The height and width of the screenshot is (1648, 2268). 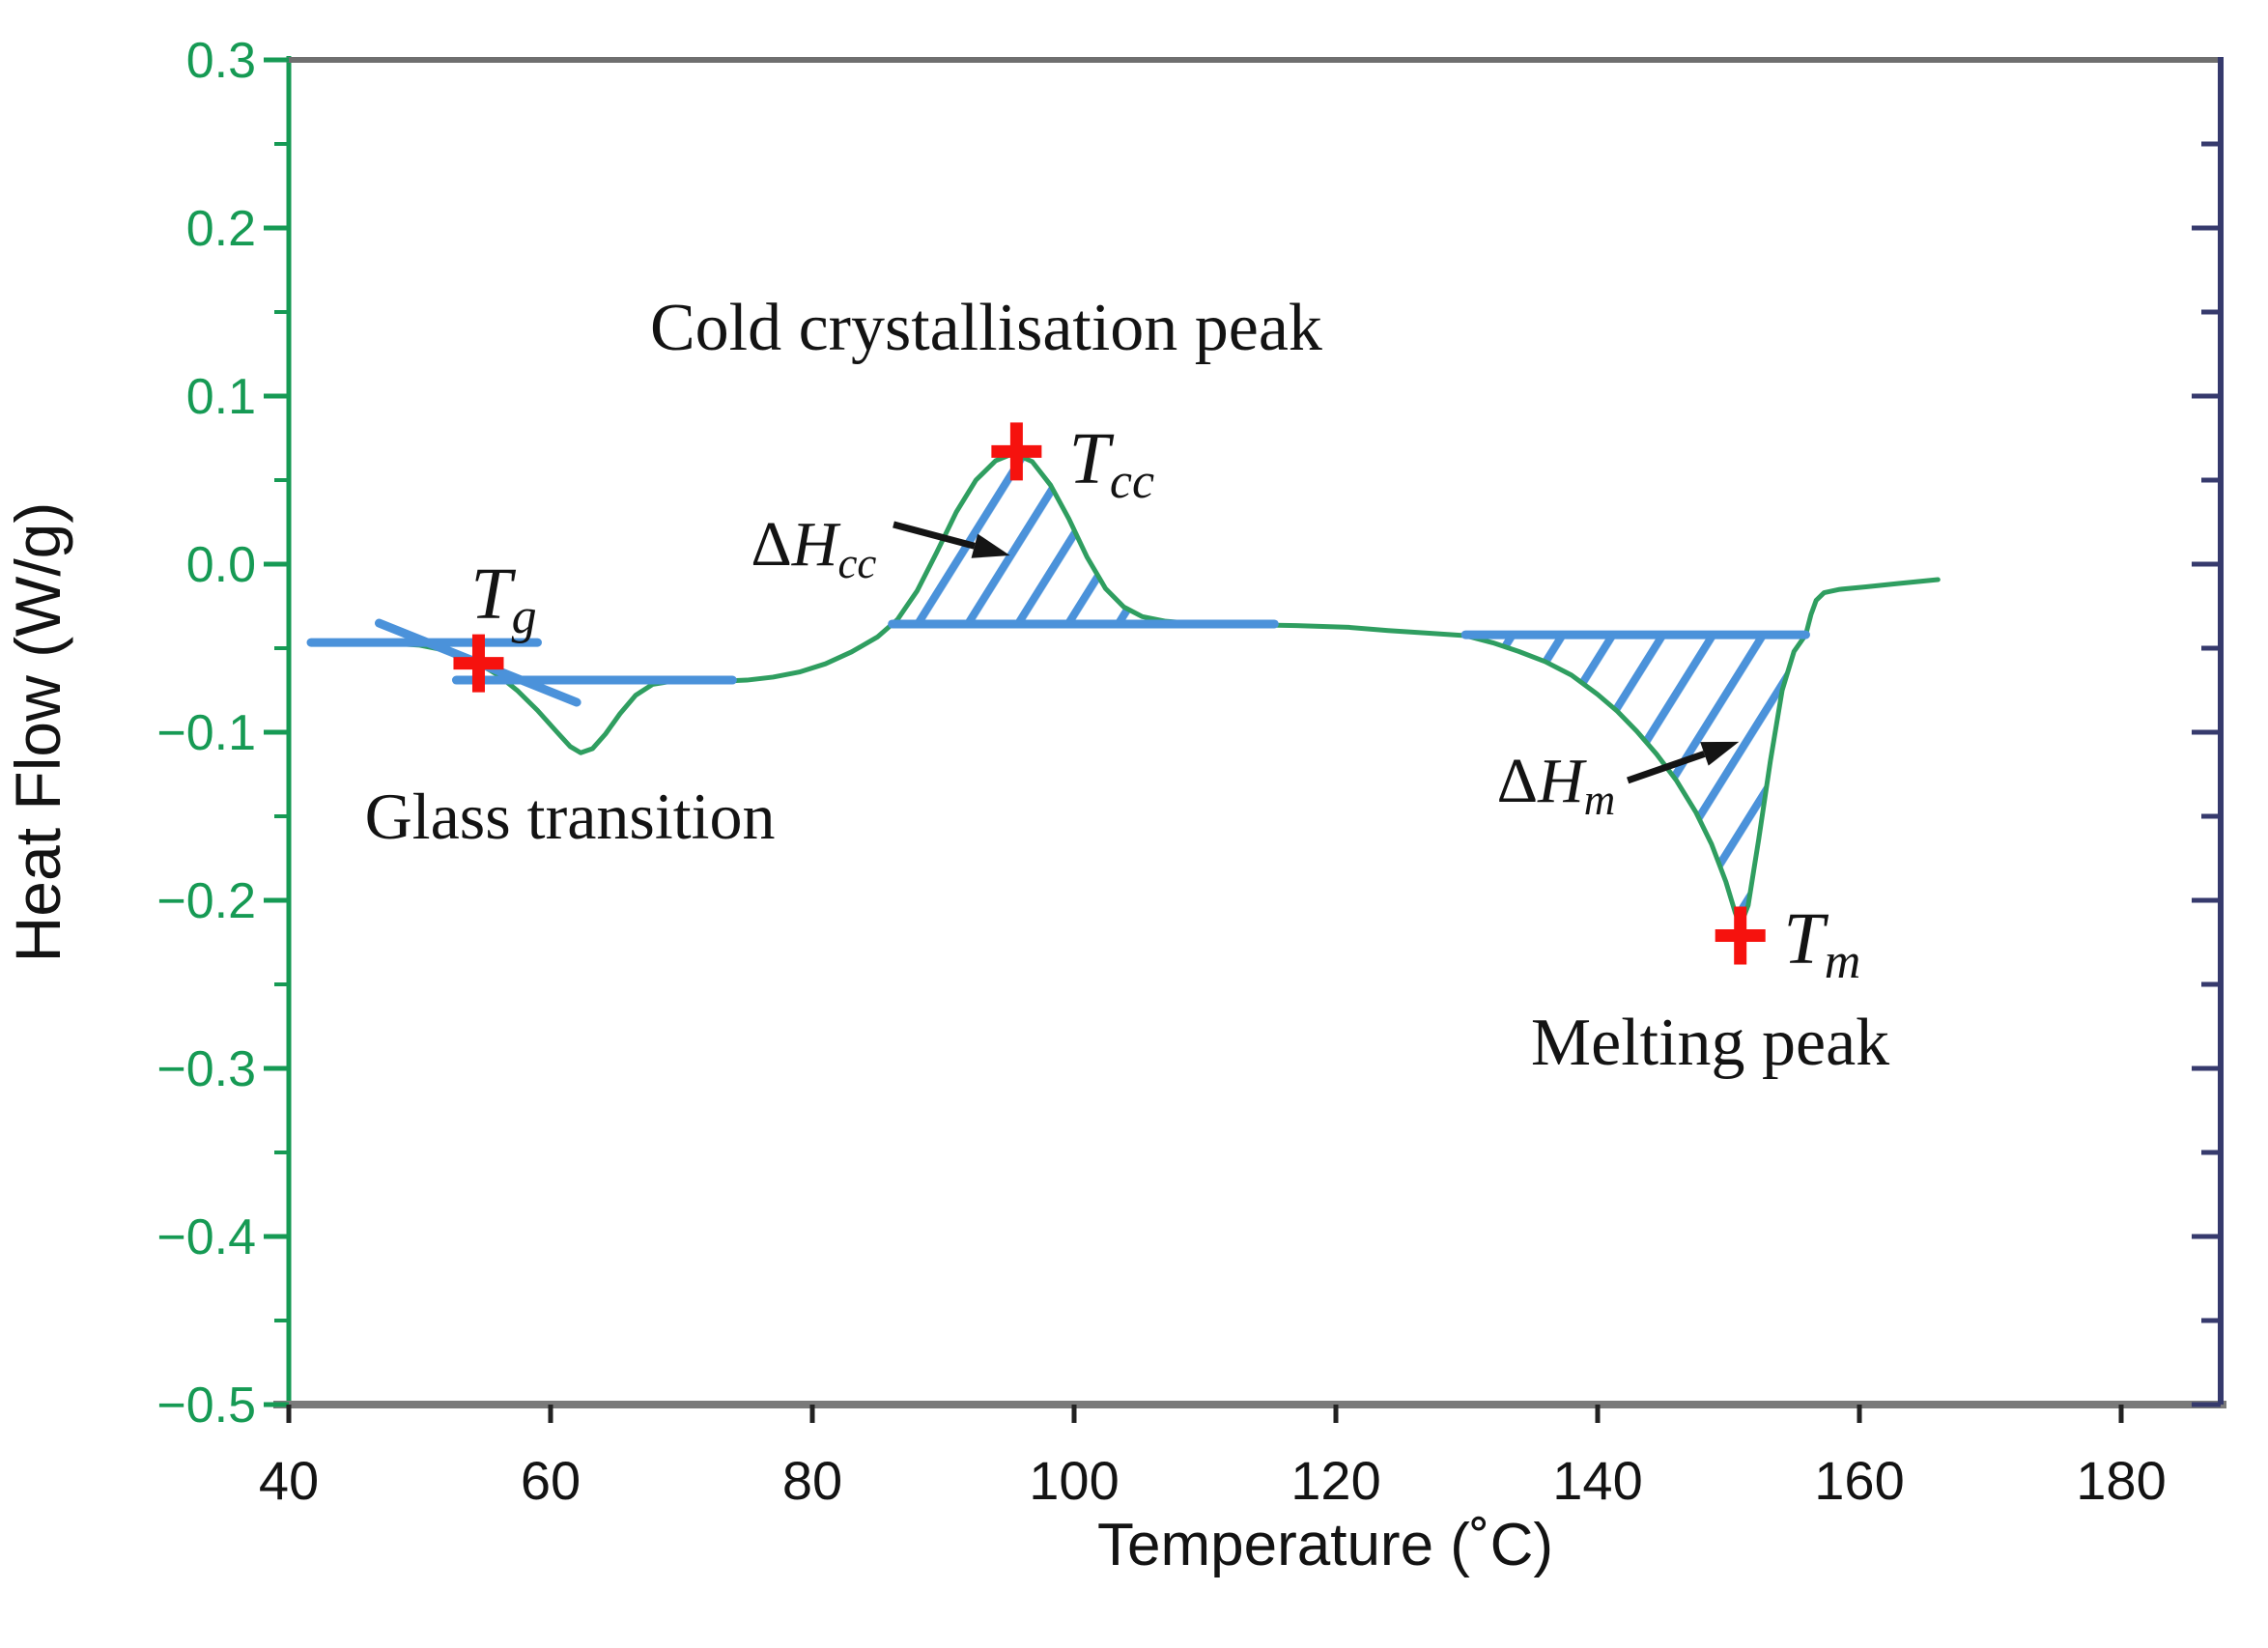 I want to click on x-tick-label: 160, so click(x=1859, y=1480).